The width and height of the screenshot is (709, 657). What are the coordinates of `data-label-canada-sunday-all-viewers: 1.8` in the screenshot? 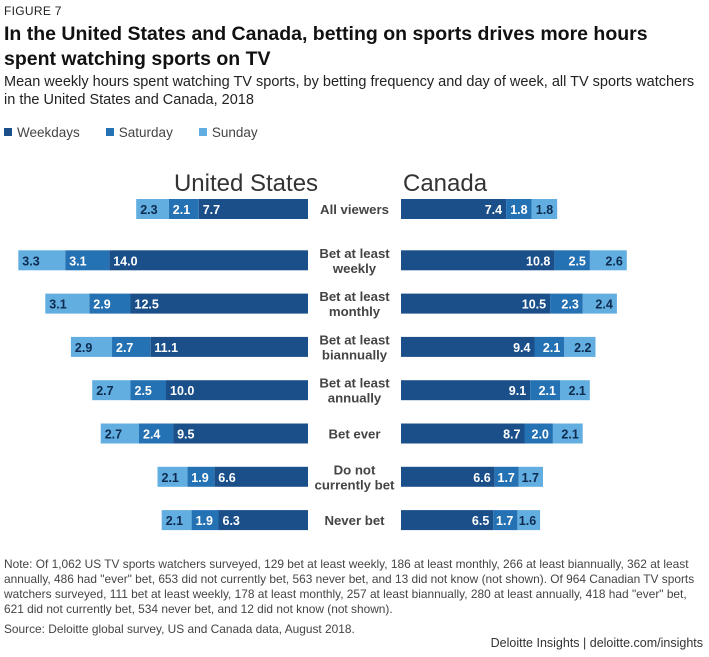 It's located at (544, 210).